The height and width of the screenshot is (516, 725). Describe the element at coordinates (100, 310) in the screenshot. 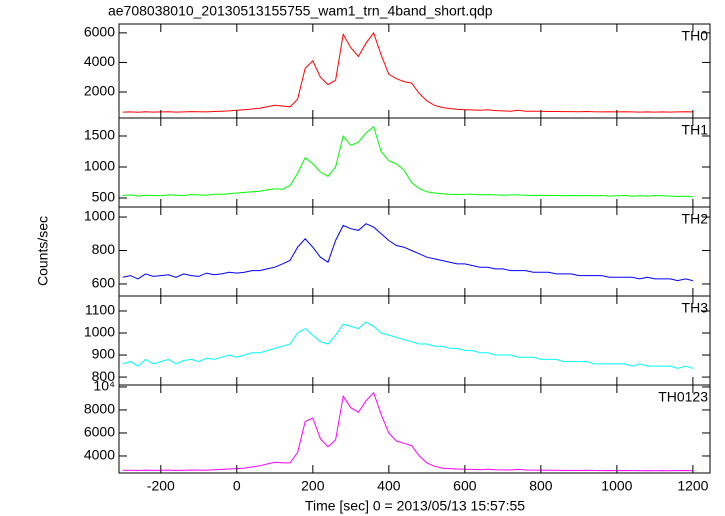

I see `y-tick-label: 1100` at that location.